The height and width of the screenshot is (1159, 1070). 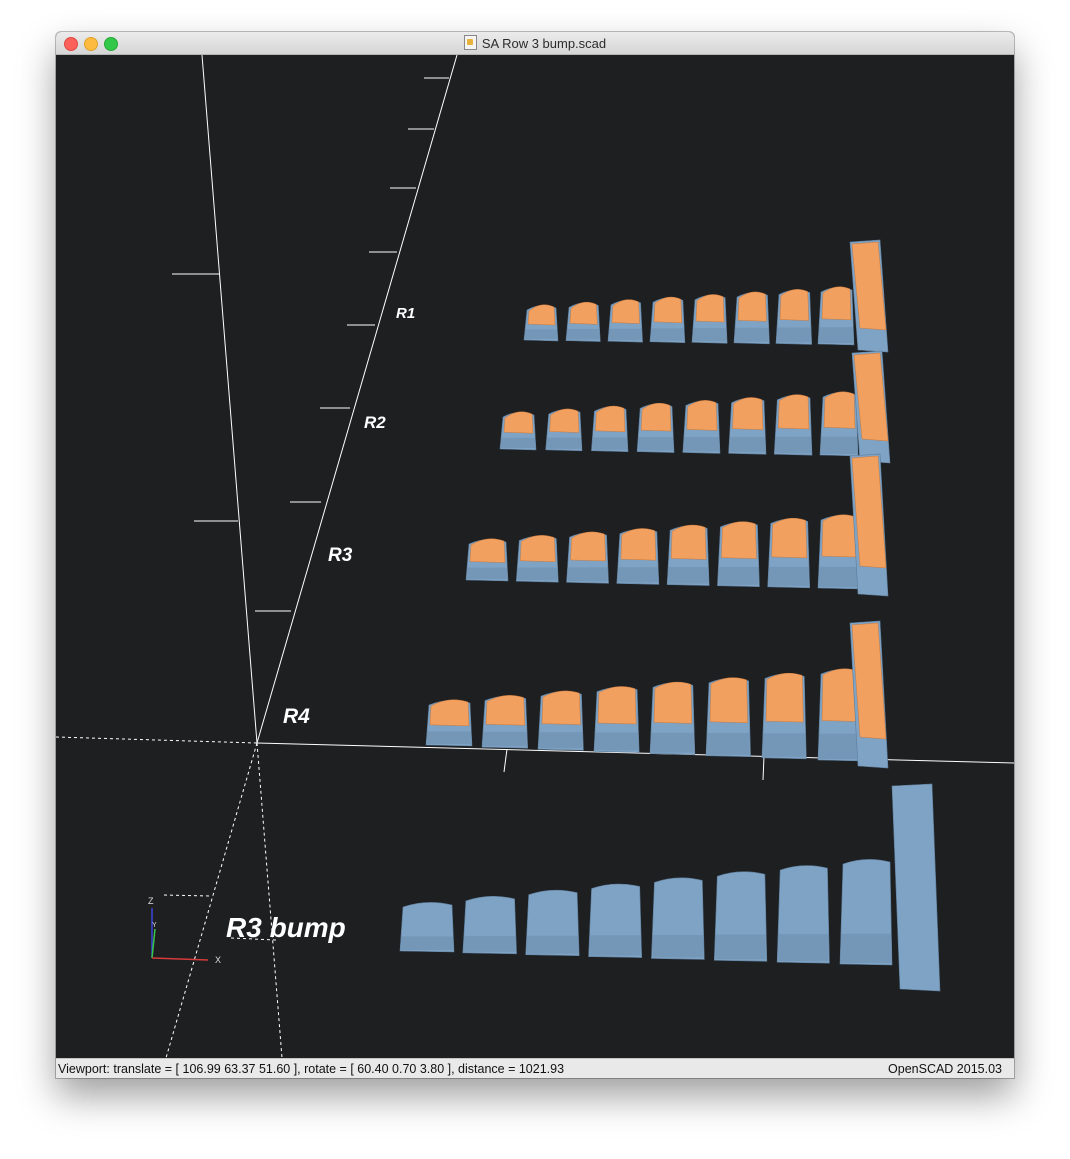 I want to click on row-label-r3-bump: R3 bump, so click(x=286, y=927).